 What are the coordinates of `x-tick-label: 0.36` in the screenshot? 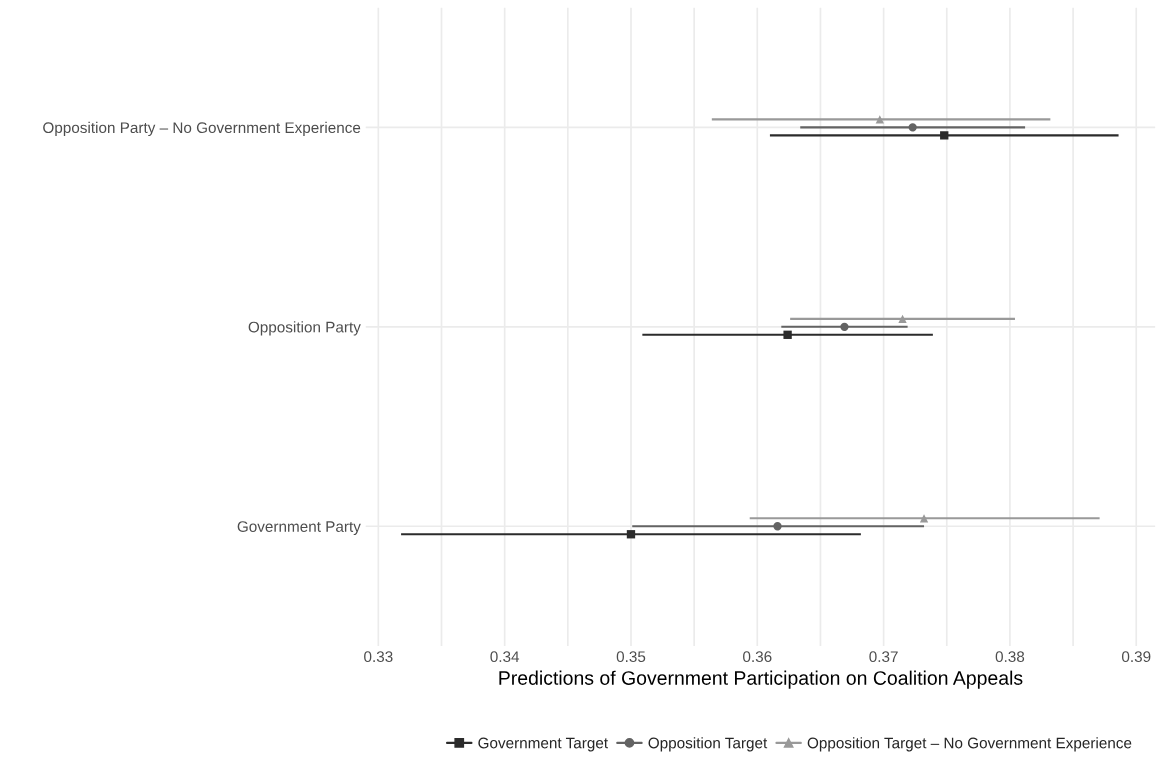 It's located at (757, 657).